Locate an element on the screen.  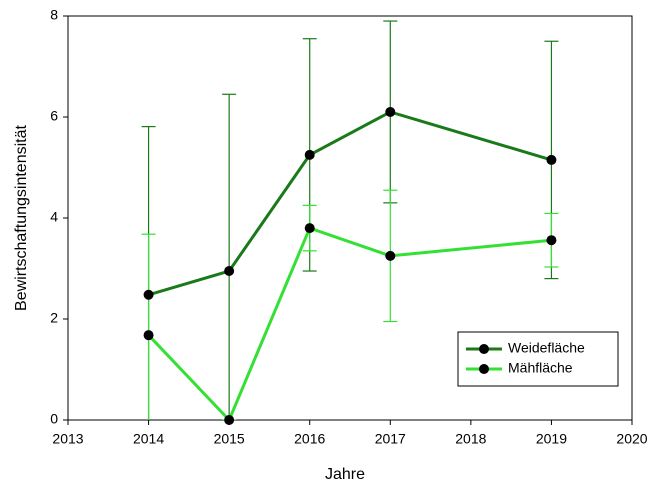
y-axis-label: Bewirtschaftungsintensität is located at coordinates (21, 218).